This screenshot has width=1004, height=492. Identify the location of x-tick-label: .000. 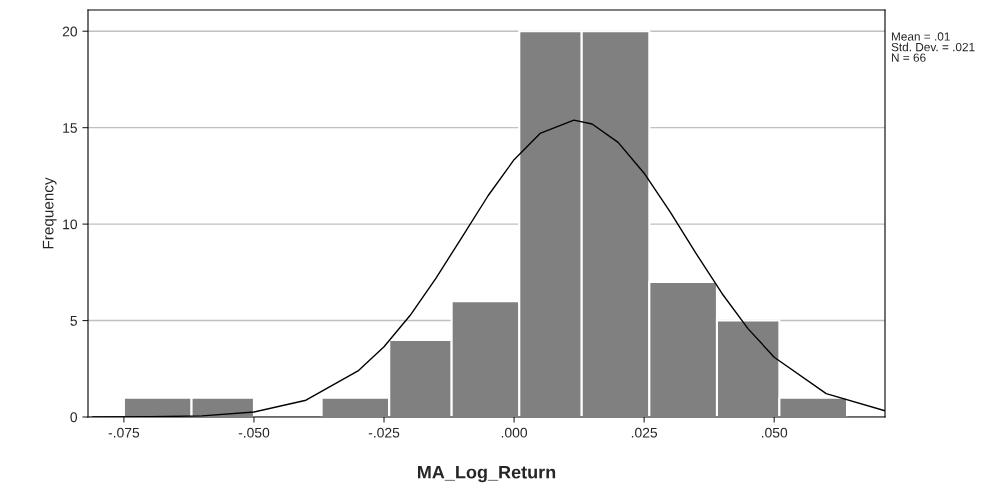
(514, 432).